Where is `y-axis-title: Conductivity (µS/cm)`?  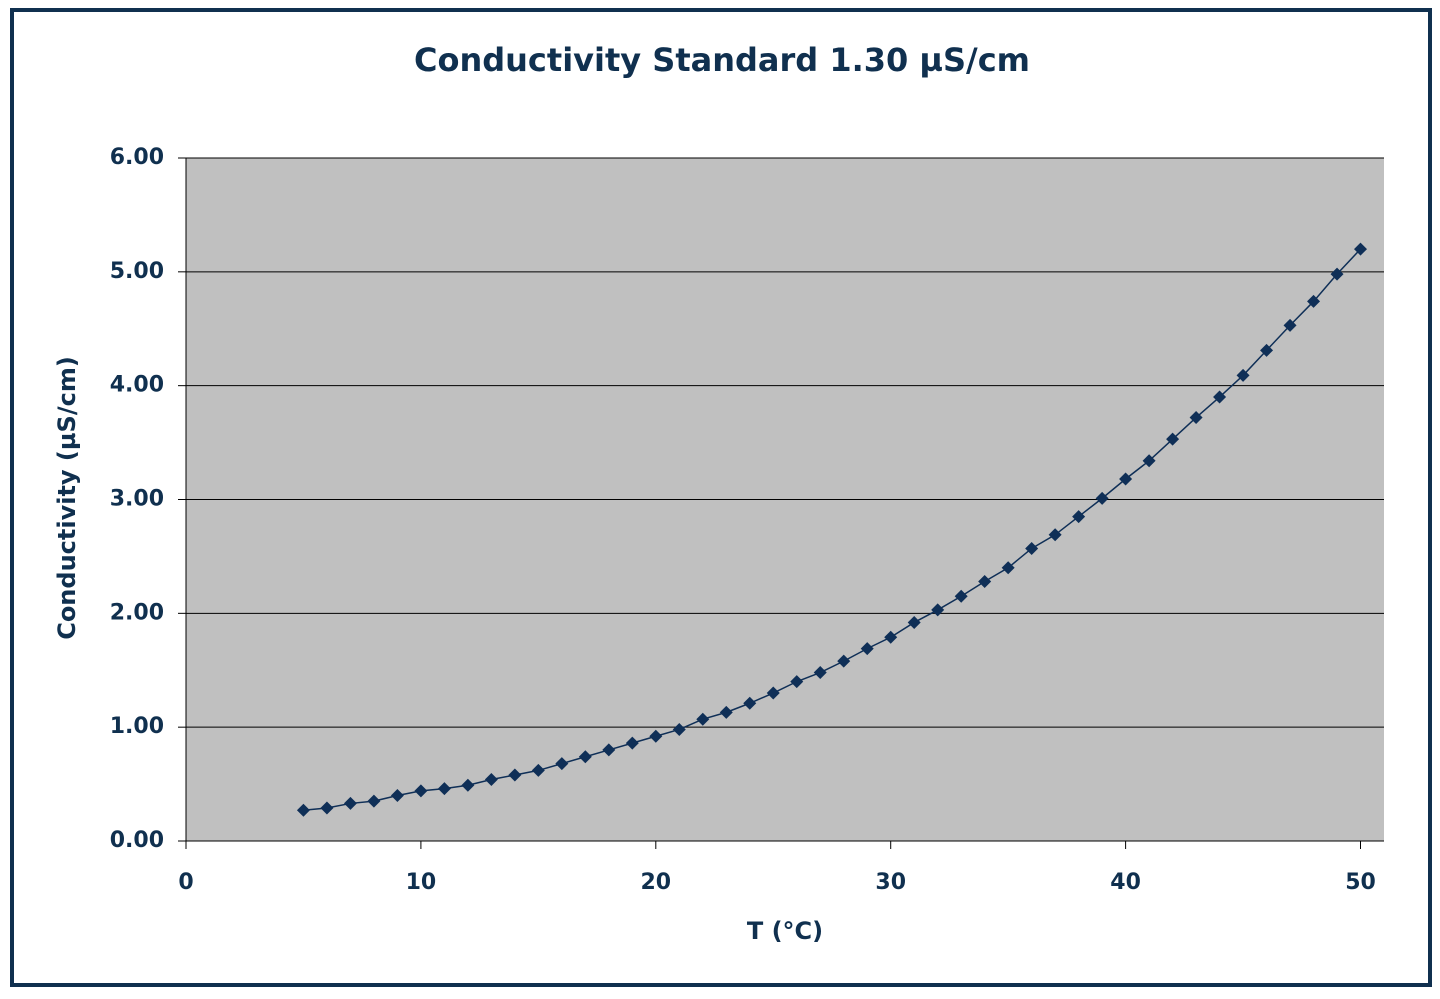
y-axis-title: Conductivity (µS/cm) is located at coordinates (67, 498).